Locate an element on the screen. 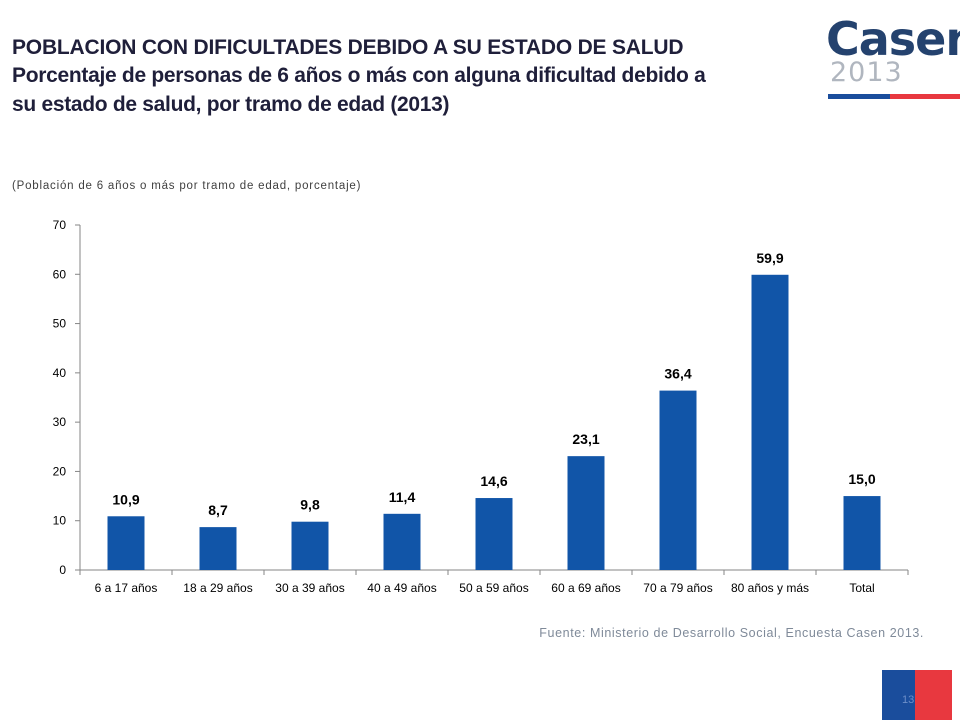 This screenshot has height=720, width=960. data-label: 36,4 is located at coordinates (677, 374).